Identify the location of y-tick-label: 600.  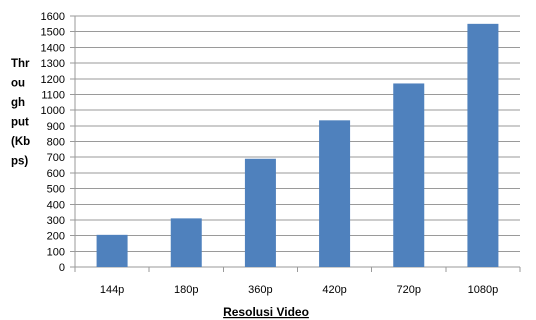
(56, 174).